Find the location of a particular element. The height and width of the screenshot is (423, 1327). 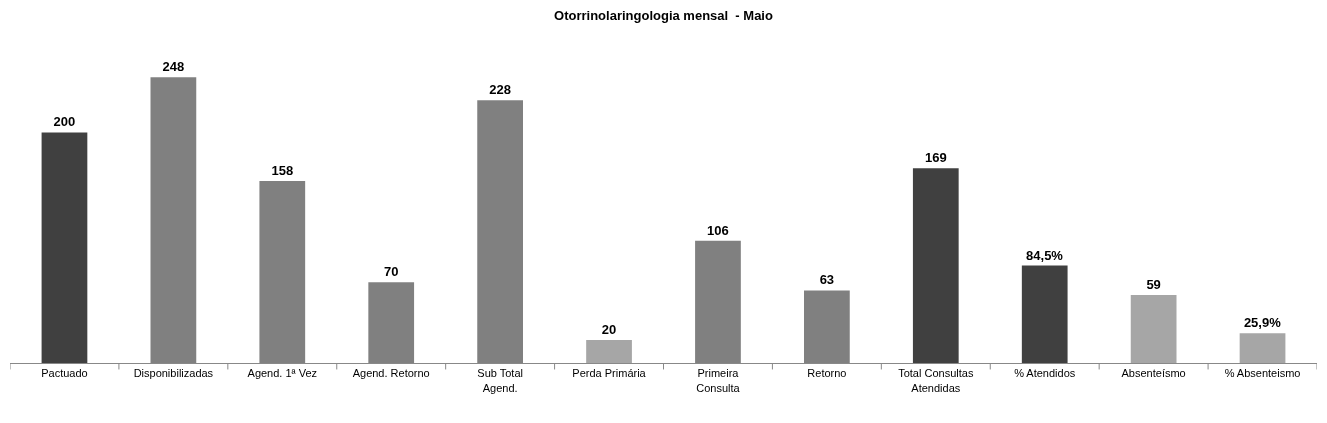

data-label: 20 is located at coordinates (609, 329).